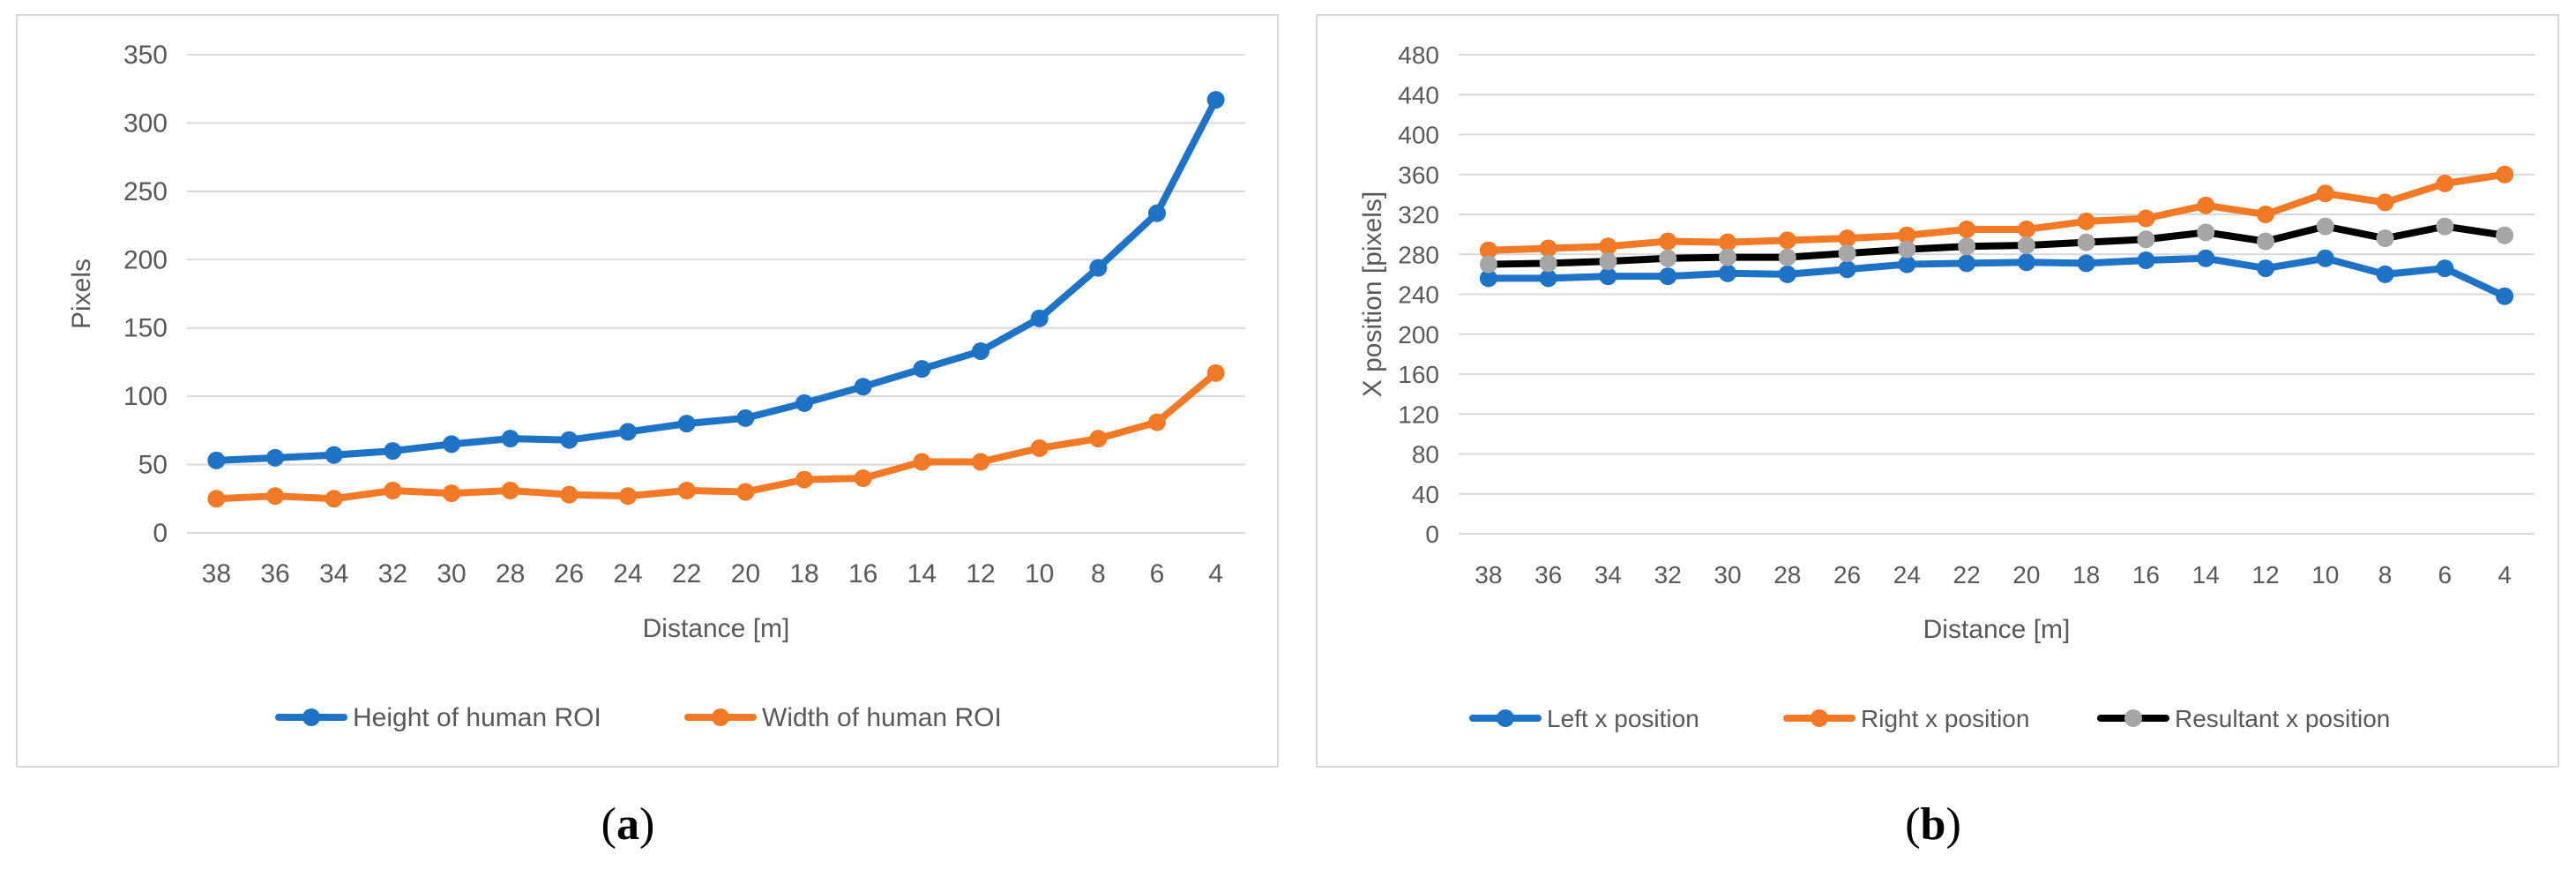  What do you see at coordinates (2385, 574) in the screenshot?
I see `x-tick-label-b: 8` at bounding box center [2385, 574].